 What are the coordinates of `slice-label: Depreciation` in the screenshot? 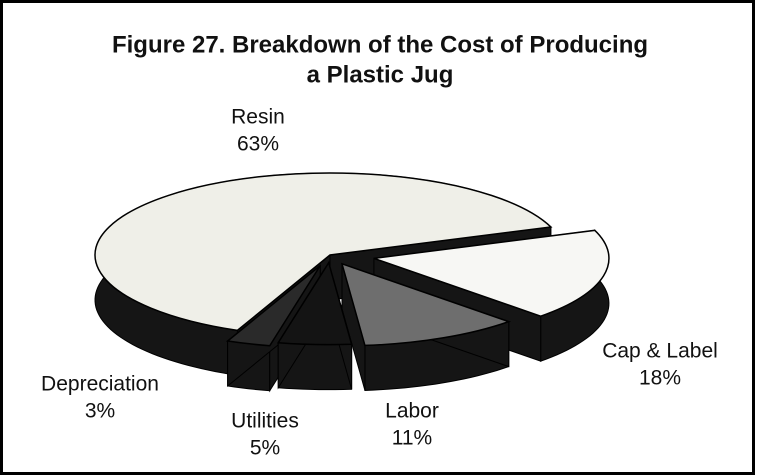 It's located at (100, 384).